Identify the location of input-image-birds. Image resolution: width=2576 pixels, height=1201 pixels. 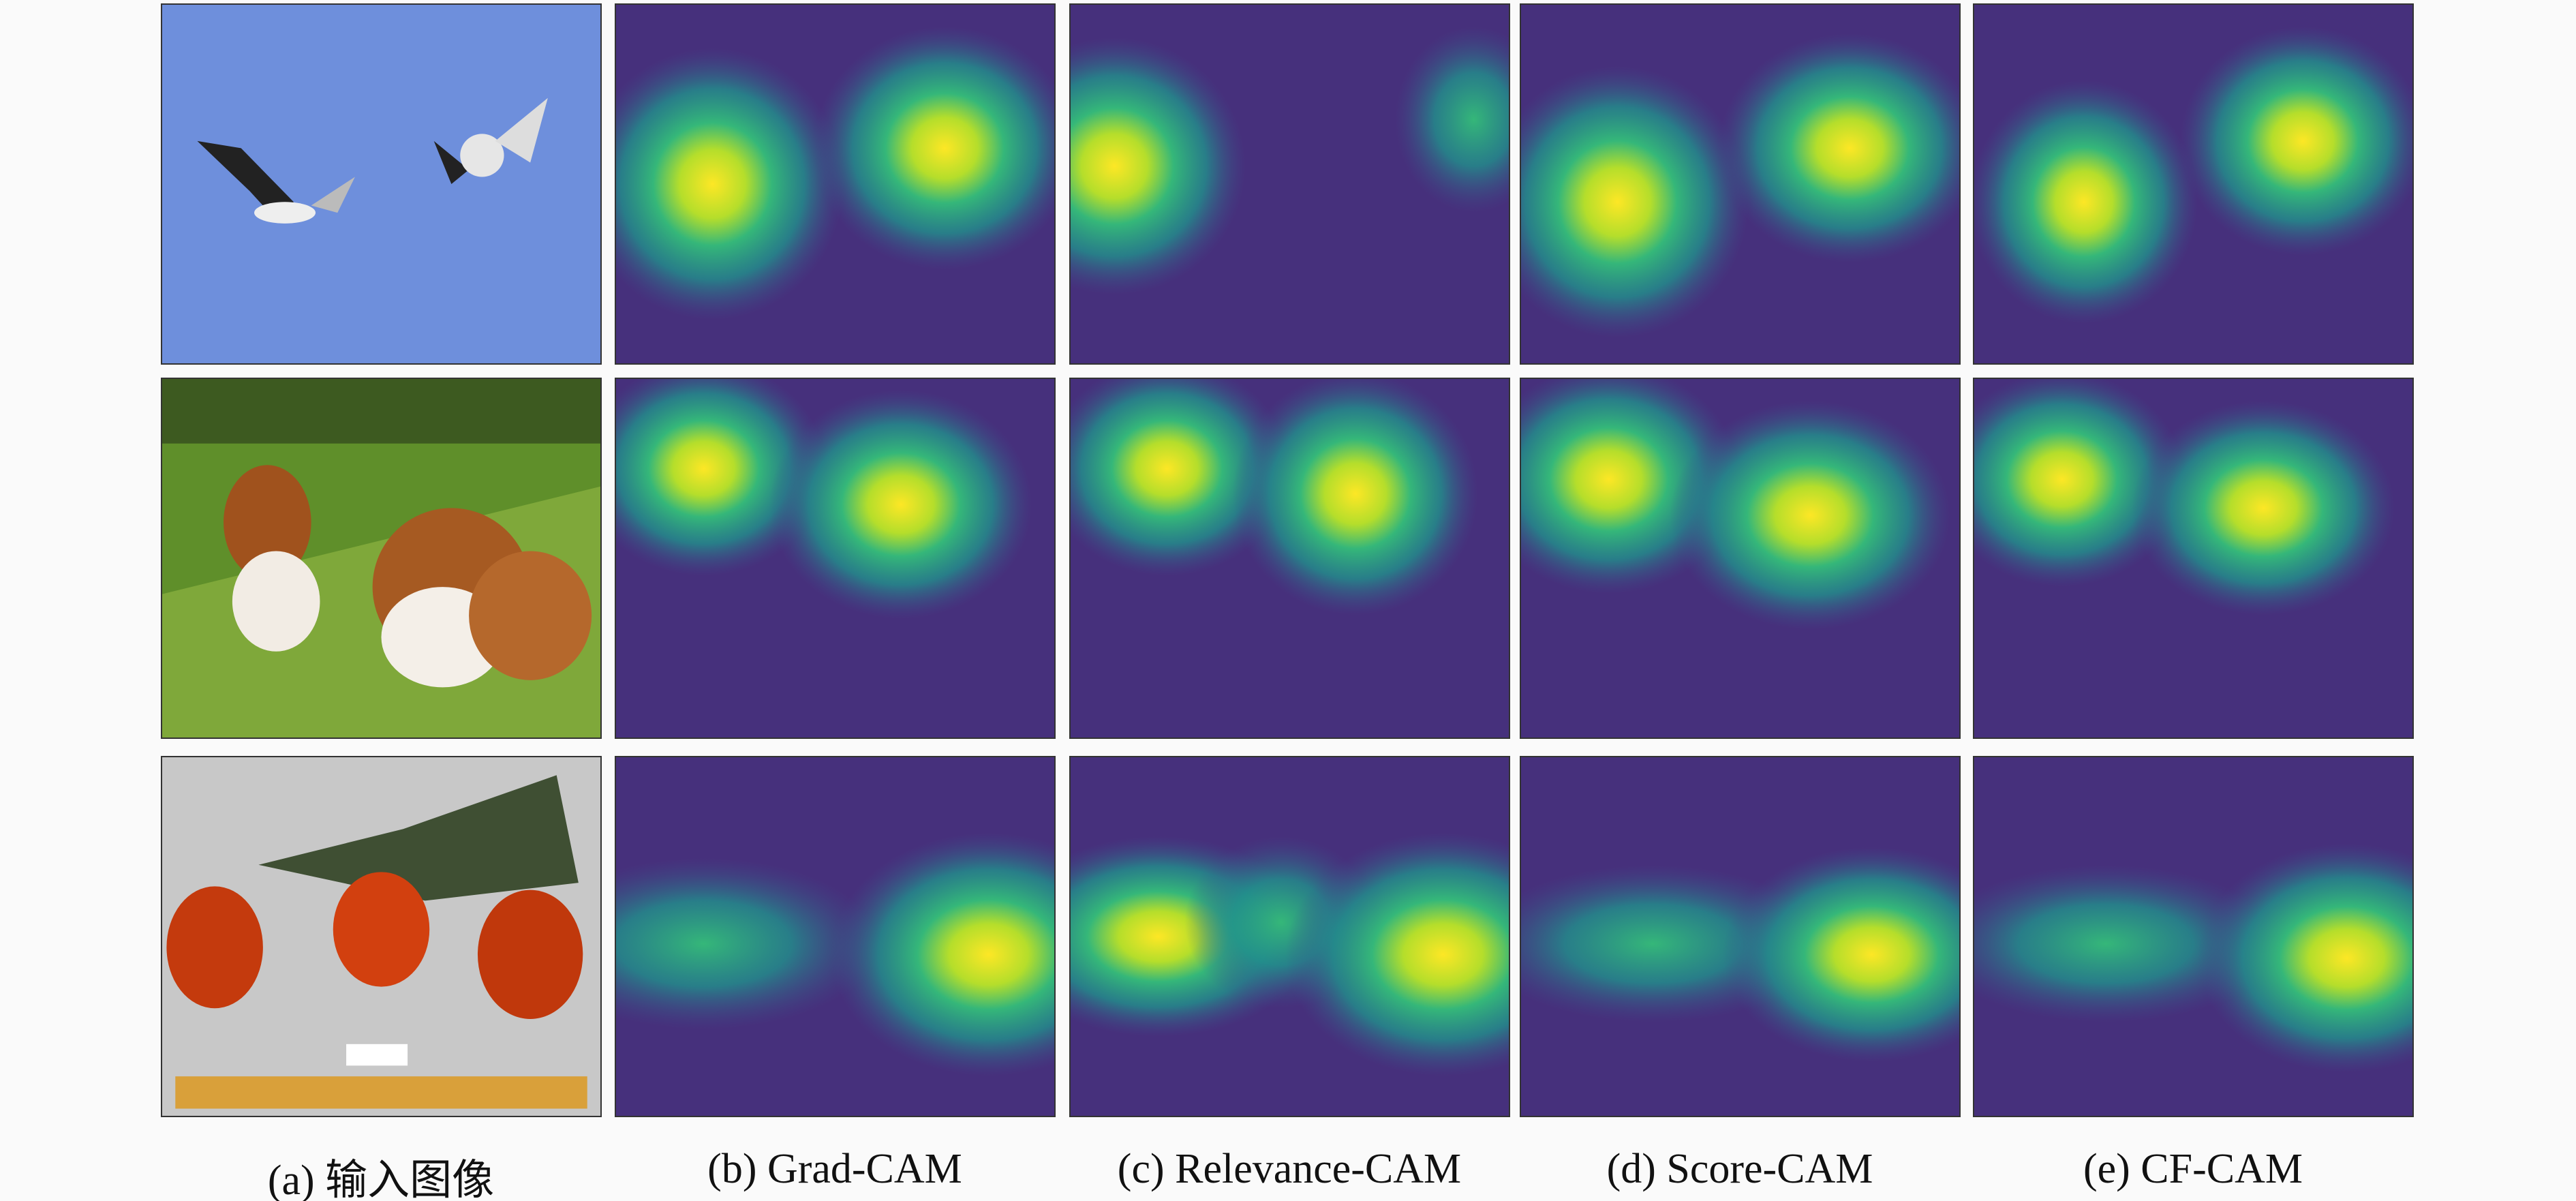
(381, 184).